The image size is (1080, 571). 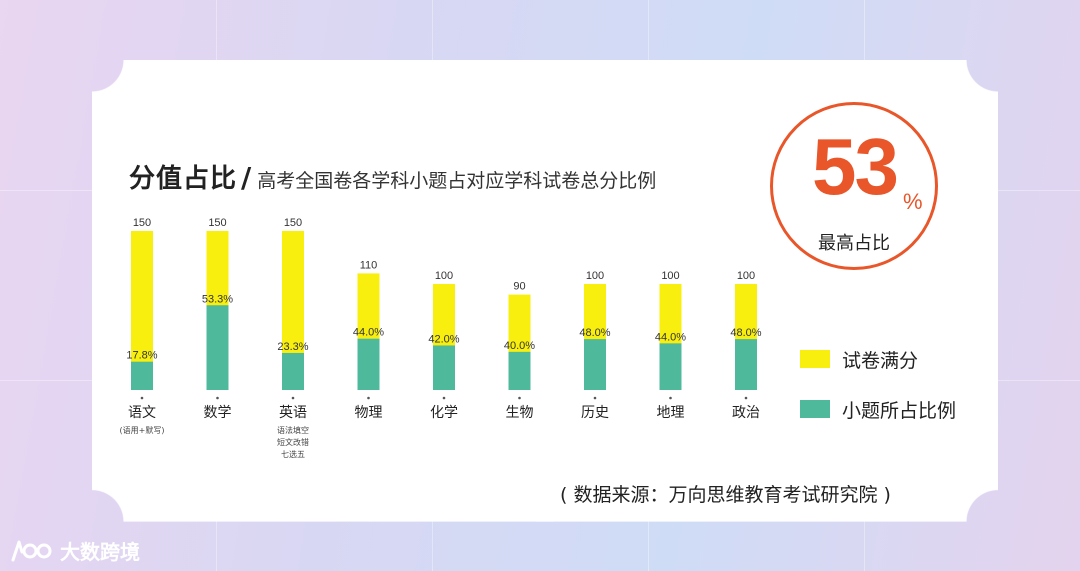 I want to click on badge-label: 最高占比, so click(x=854, y=243).